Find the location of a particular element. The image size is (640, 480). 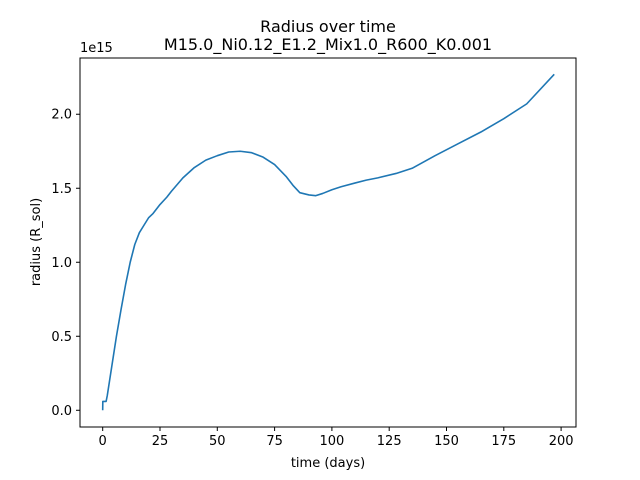

y-tick-label: 1.0 is located at coordinates (61, 263).